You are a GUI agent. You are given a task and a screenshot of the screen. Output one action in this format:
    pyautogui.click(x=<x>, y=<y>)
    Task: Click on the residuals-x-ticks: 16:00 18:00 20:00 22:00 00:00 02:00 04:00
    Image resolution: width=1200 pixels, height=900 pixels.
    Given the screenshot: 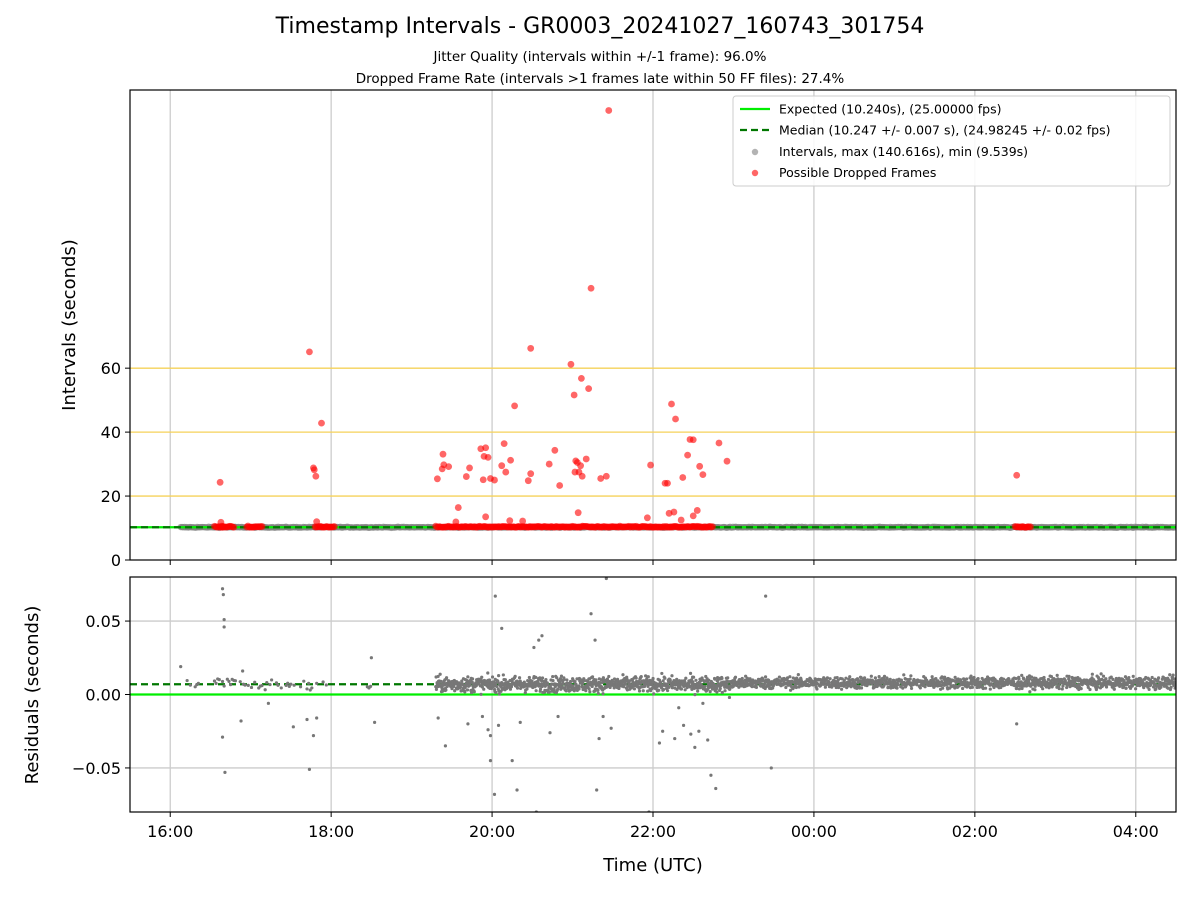 What is the action you would take?
    pyautogui.click(x=653, y=826)
    